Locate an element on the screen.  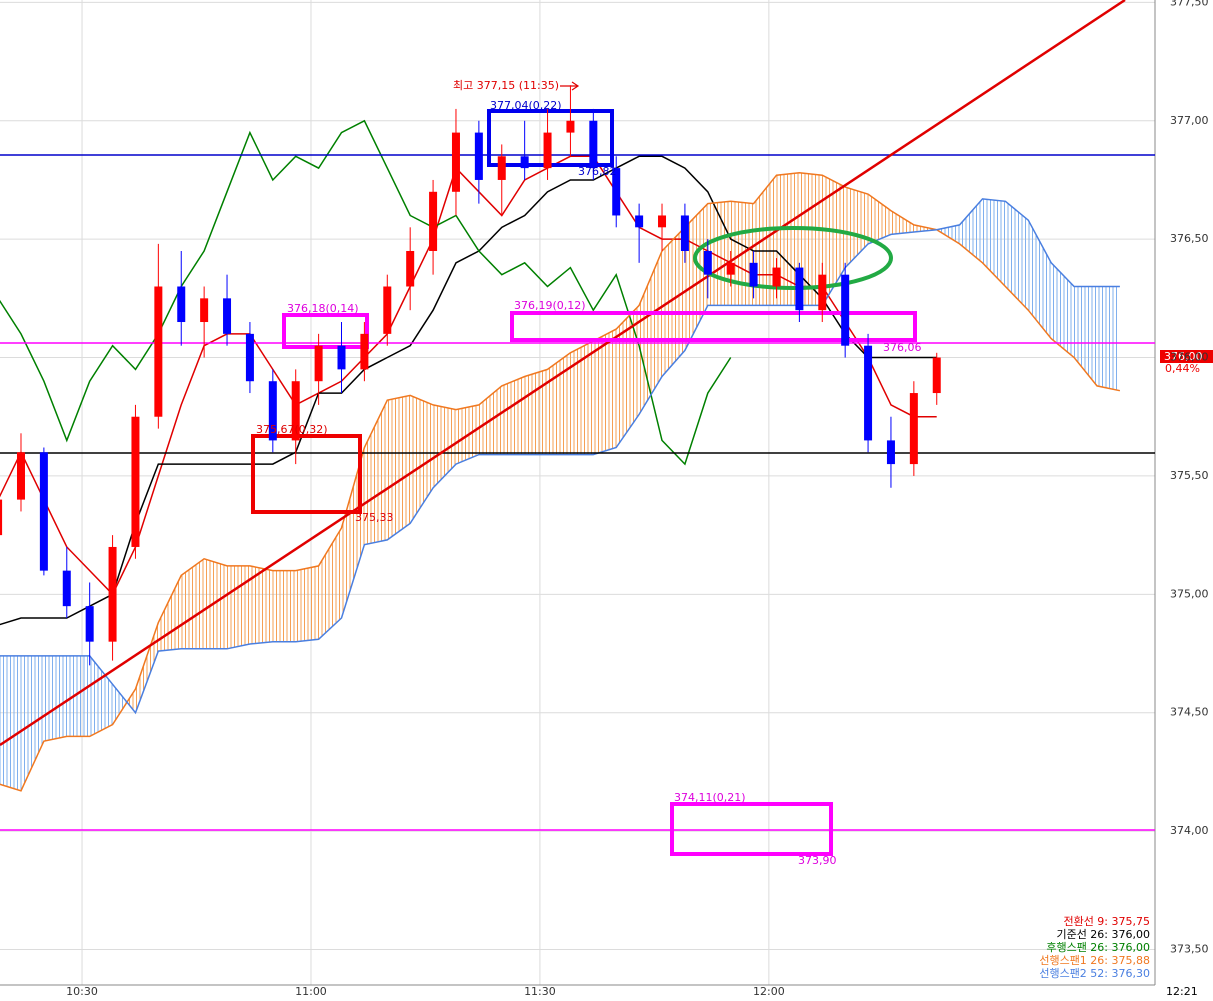
legend-entry: 전환선 9: 375,75 is located at coordinates (1106, 921).